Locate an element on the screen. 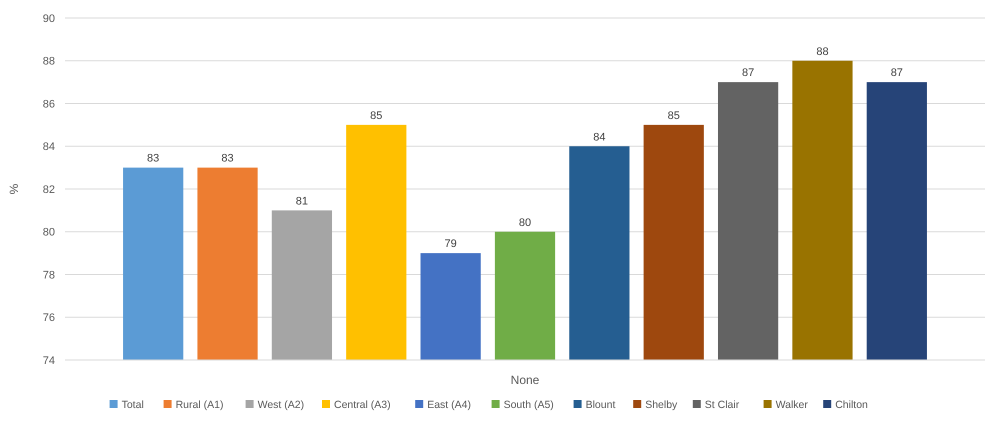 The height and width of the screenshot is (421, 998). legend-label: Total is located at coordinates (133, 405).